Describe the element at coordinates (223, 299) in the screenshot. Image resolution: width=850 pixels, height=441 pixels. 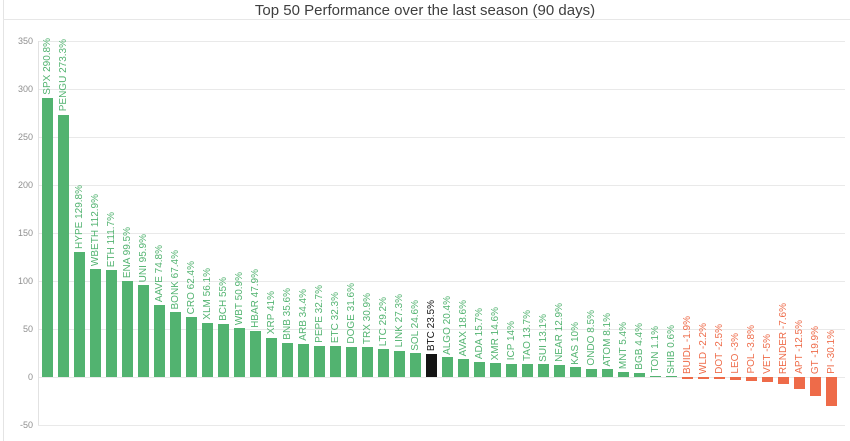
I see `bar-label-bch: BCH 55%` at that location.